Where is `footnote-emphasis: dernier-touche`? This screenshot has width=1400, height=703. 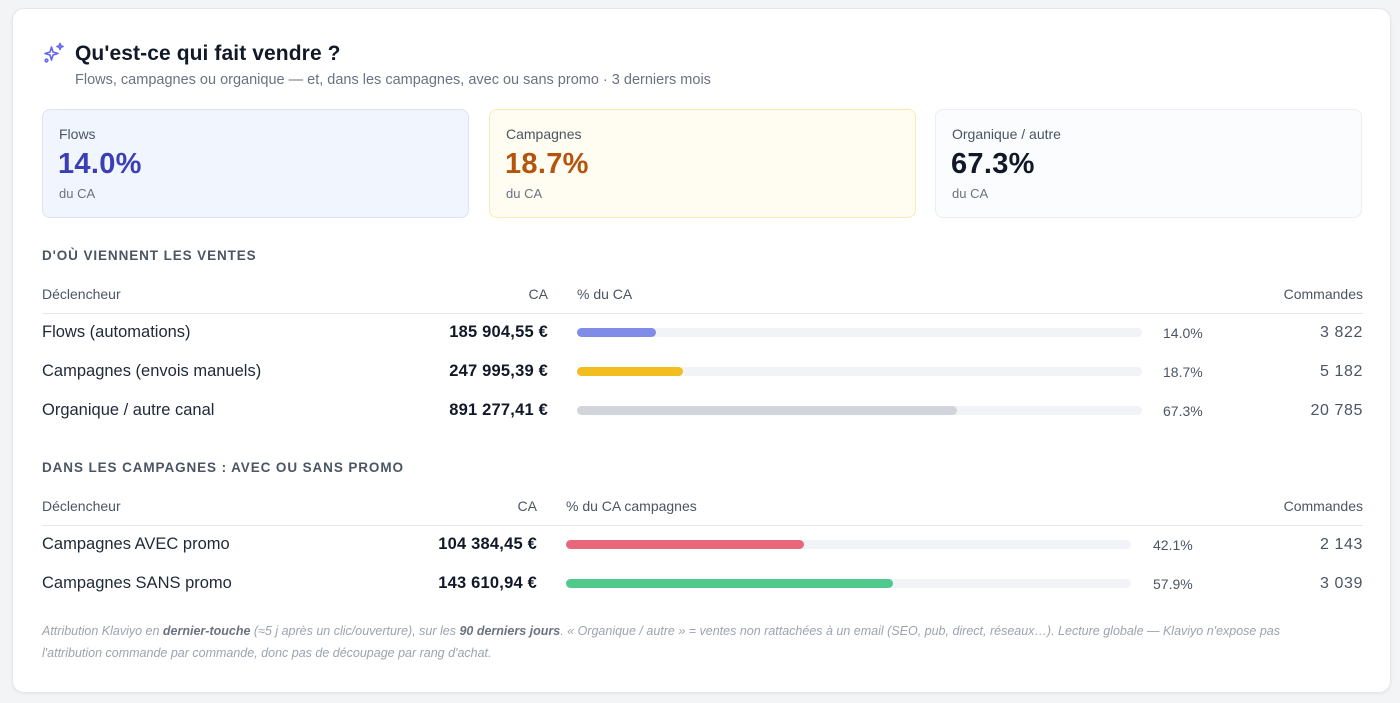 footnote-emphasis: dernier-touche is located at coordinates (206, 631).